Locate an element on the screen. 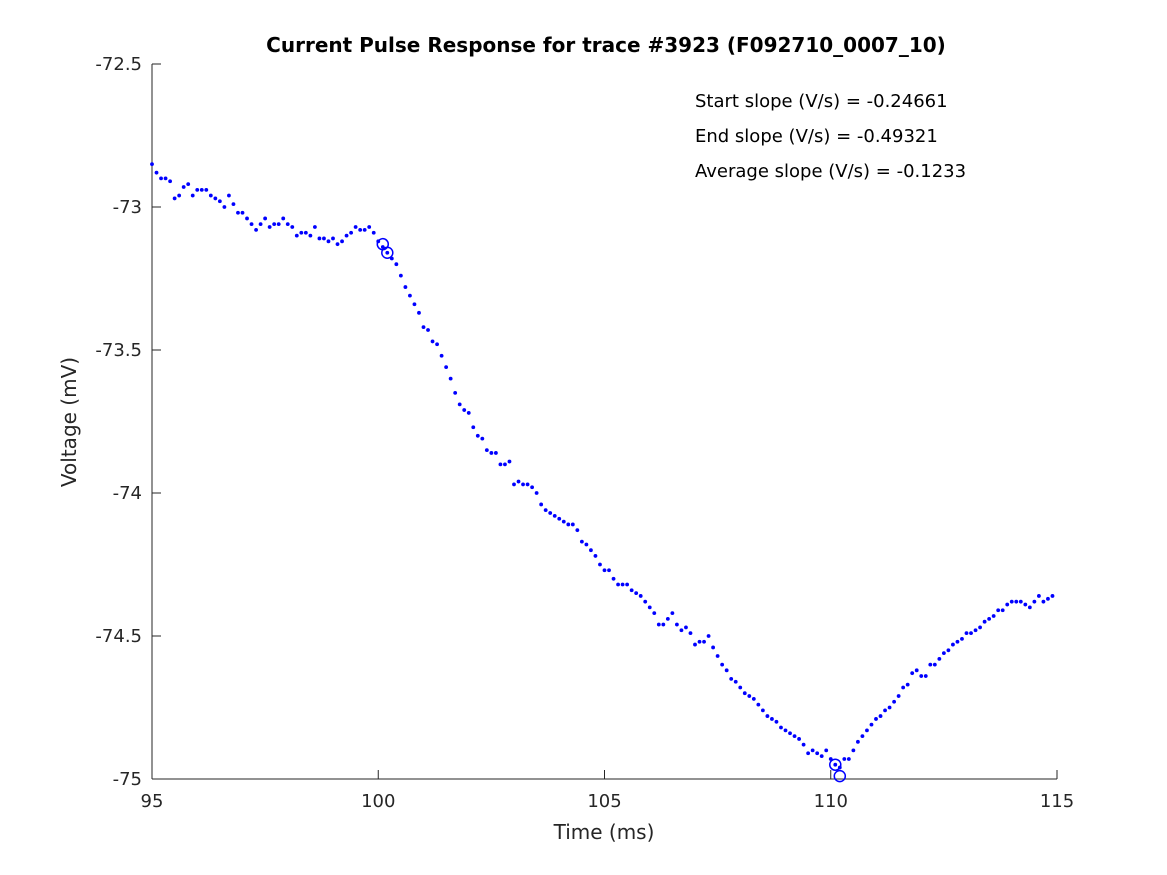  y-axis-label: Voltage (mV) is located at coordinates (69, 422).